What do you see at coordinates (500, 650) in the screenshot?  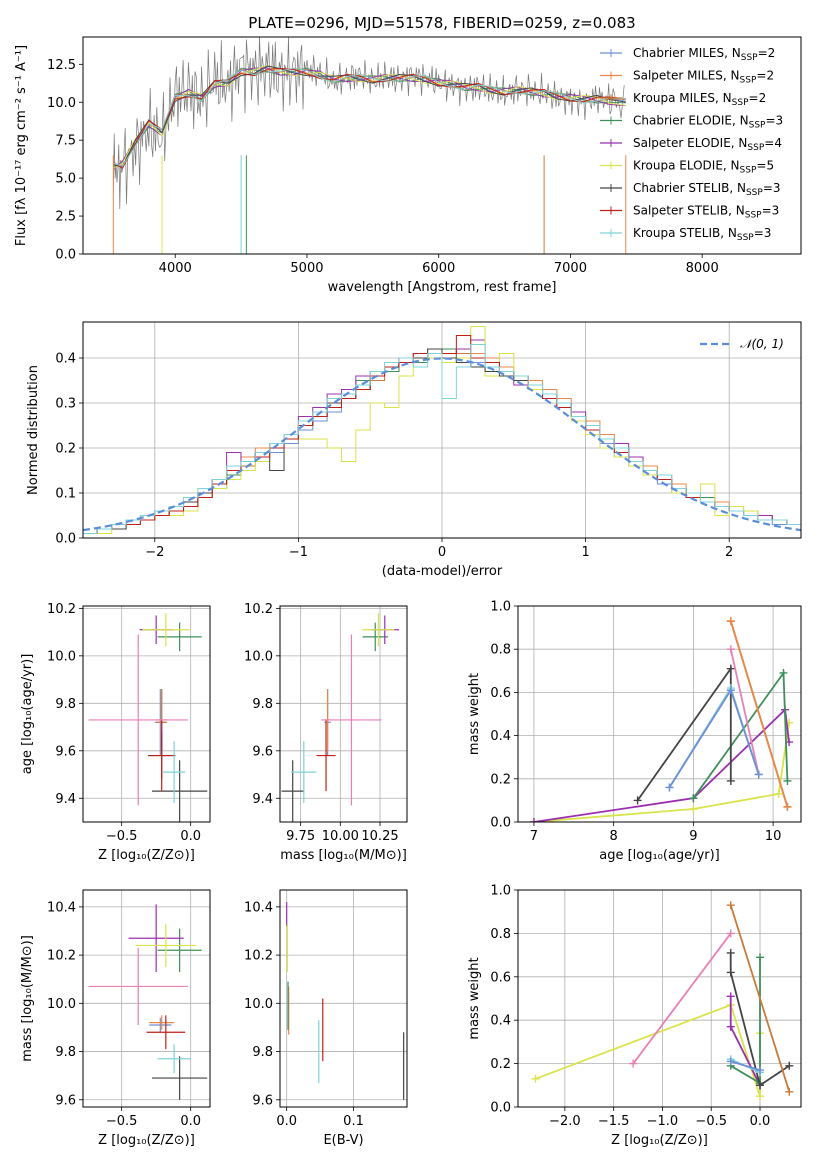 I see `y-tick-label: 0.8` at bounding box center [500, 650].